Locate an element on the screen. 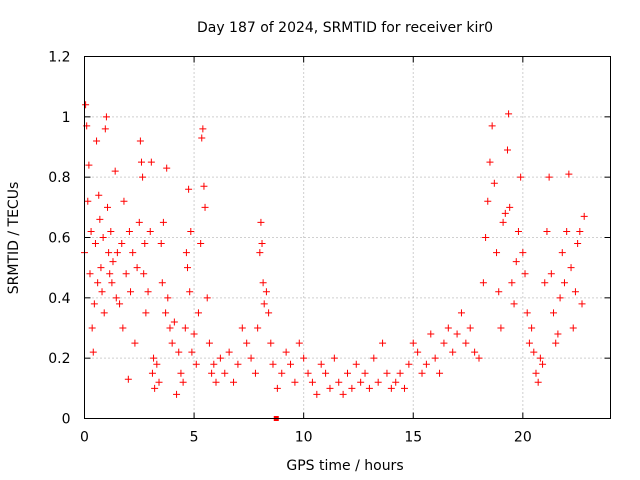 The image size is (640, 480). x-tick-label: 10 is located at coordinates (304, 438).